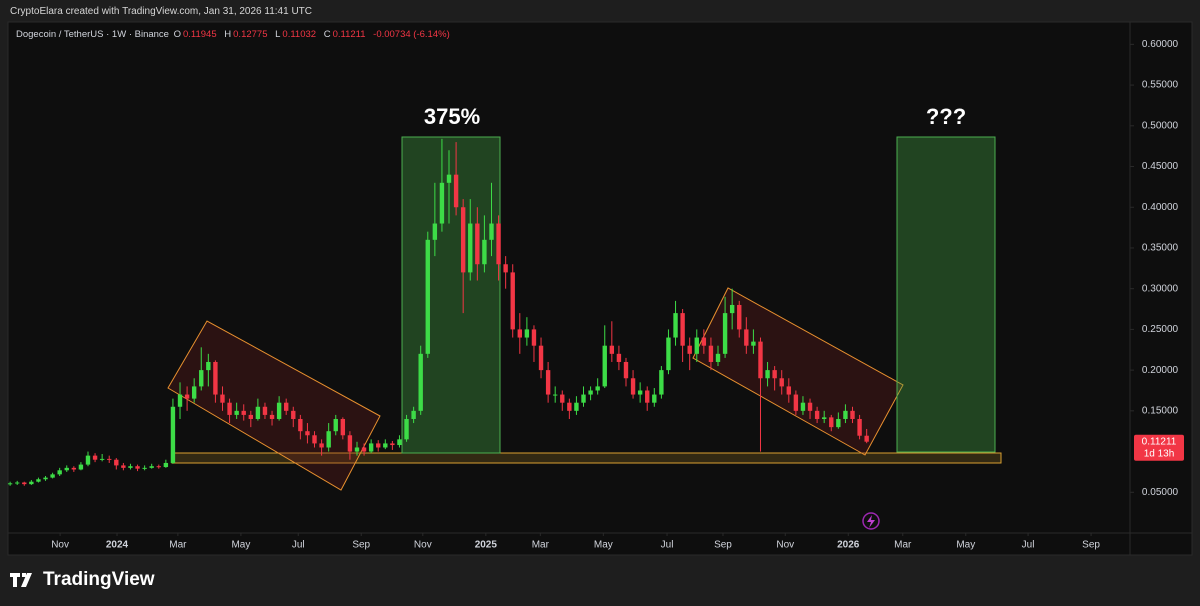  What do you see at coordinates (274, 405) in the screenshot?
I see `falling-channel` at bounding box center [274, 405].